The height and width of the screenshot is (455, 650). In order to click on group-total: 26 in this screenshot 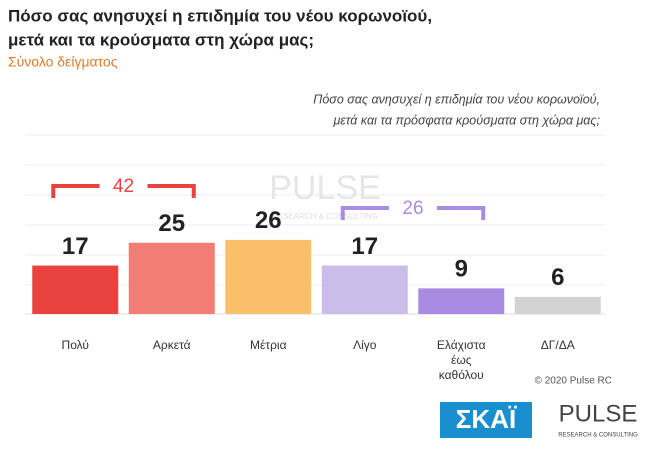, I will do `click(412, 208)`.